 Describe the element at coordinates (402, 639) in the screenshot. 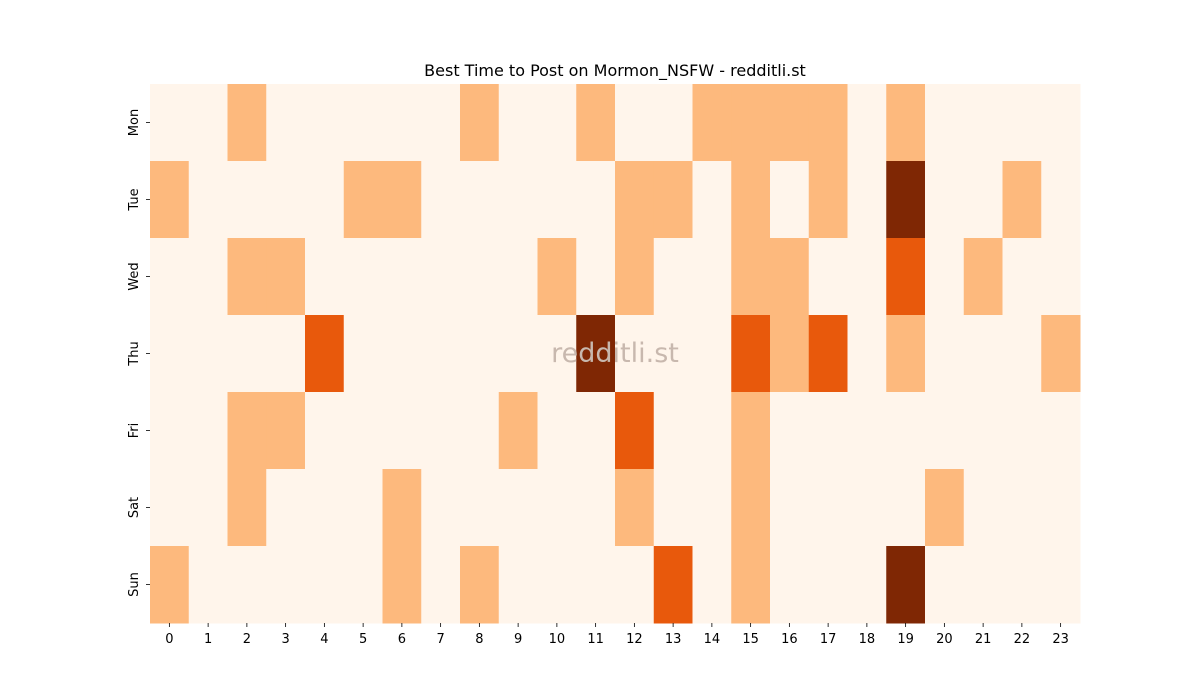

I see `x-tick-label: 6` at that location.